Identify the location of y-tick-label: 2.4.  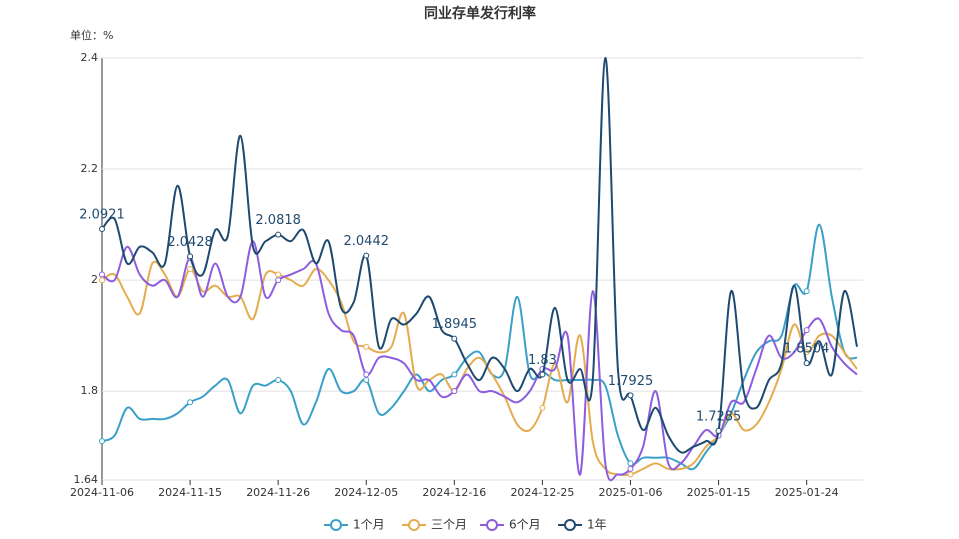
(90, 57).